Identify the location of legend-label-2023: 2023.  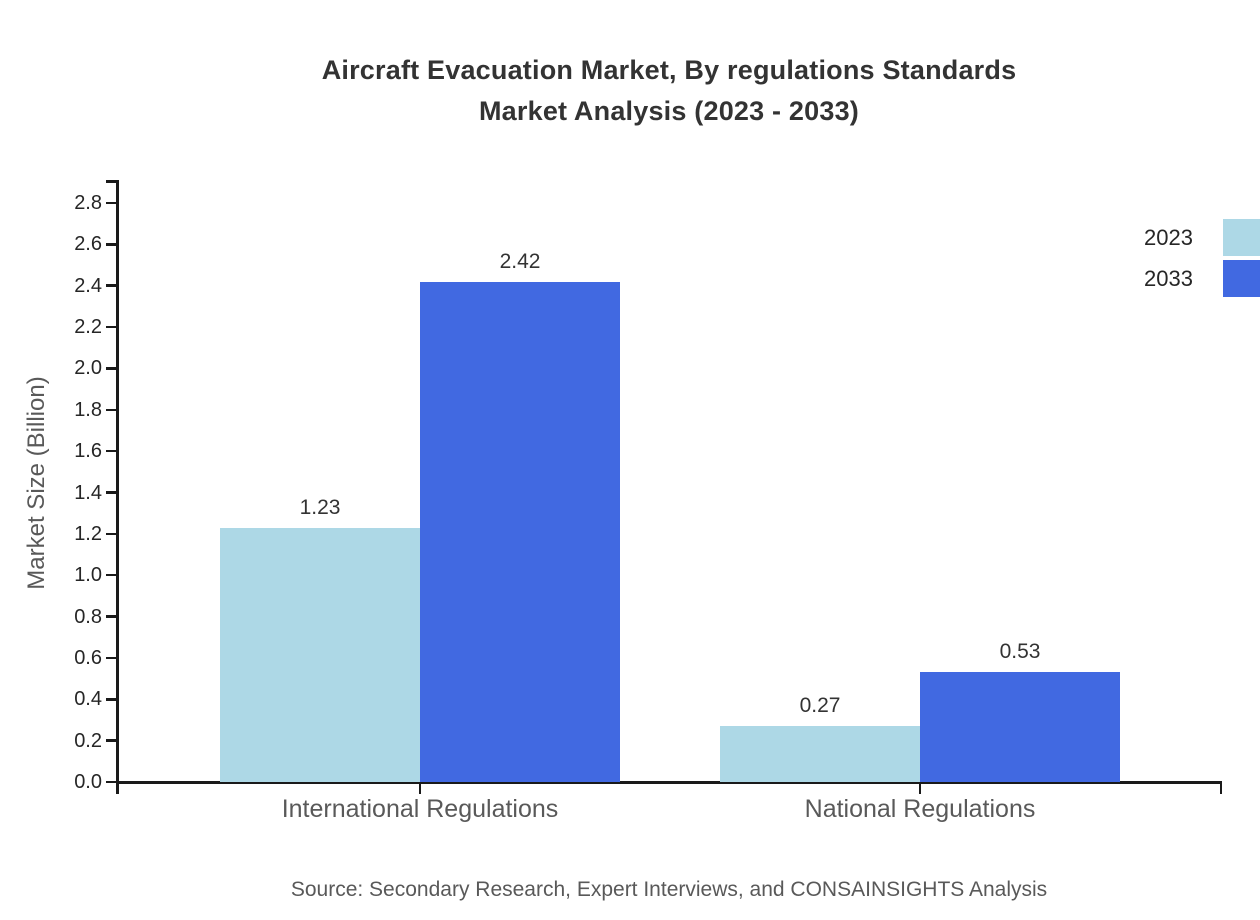
(1168, 237).